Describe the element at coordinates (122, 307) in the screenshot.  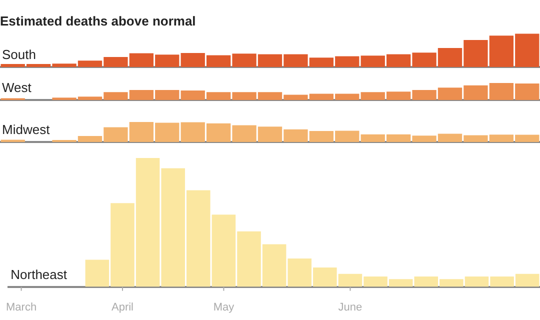
I see `x-tick-label: April` at that location.